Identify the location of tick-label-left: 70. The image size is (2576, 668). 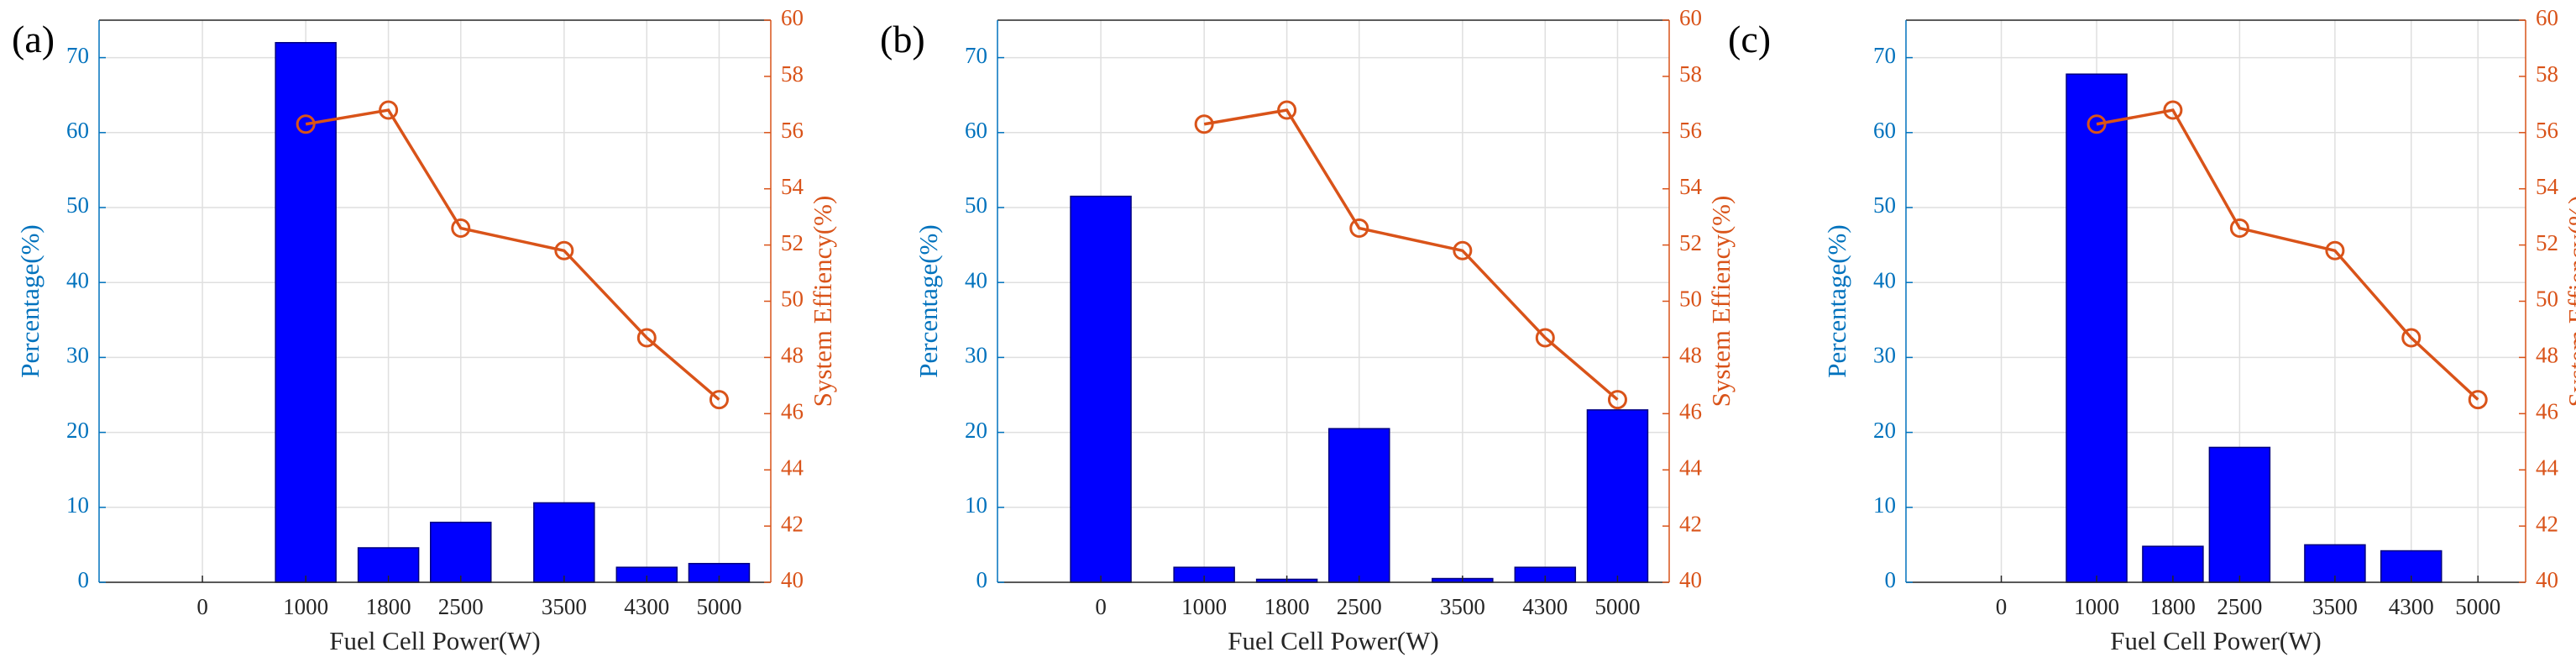
(976, 55).